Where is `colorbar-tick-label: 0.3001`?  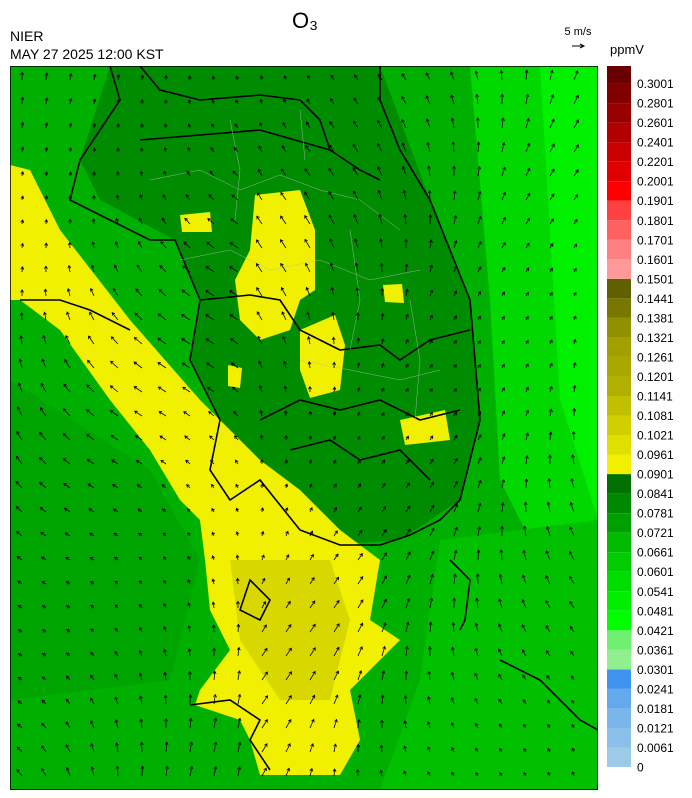
colorbar-tick-label: 0.3001 is located at coordinates (655, 84).